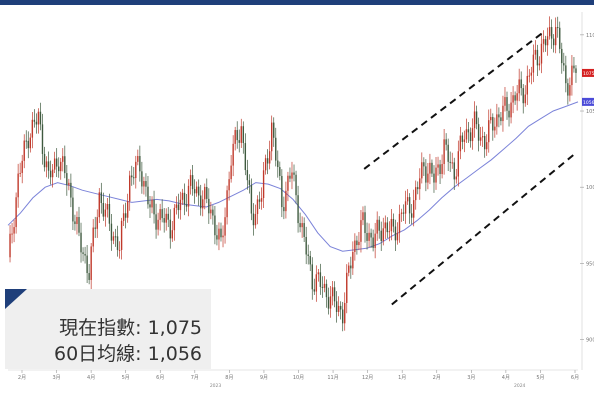 This screenshot has width=594, height=393. I want to click on current-value-tag, so click(588, 72).